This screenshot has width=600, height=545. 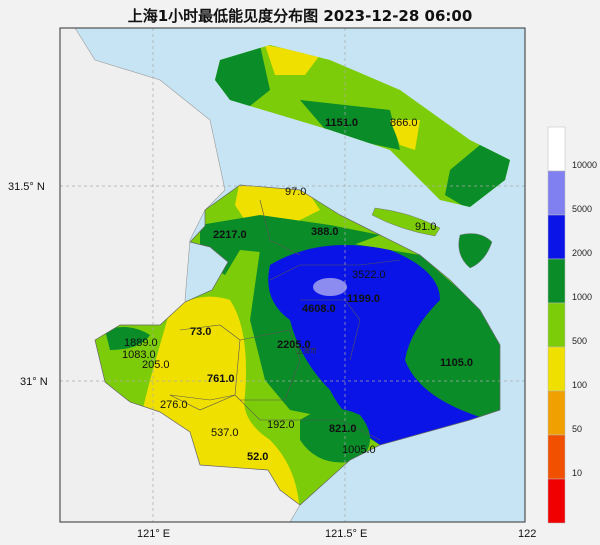 I want to click on station-value: 2217.0, so click(x=230, y=235).